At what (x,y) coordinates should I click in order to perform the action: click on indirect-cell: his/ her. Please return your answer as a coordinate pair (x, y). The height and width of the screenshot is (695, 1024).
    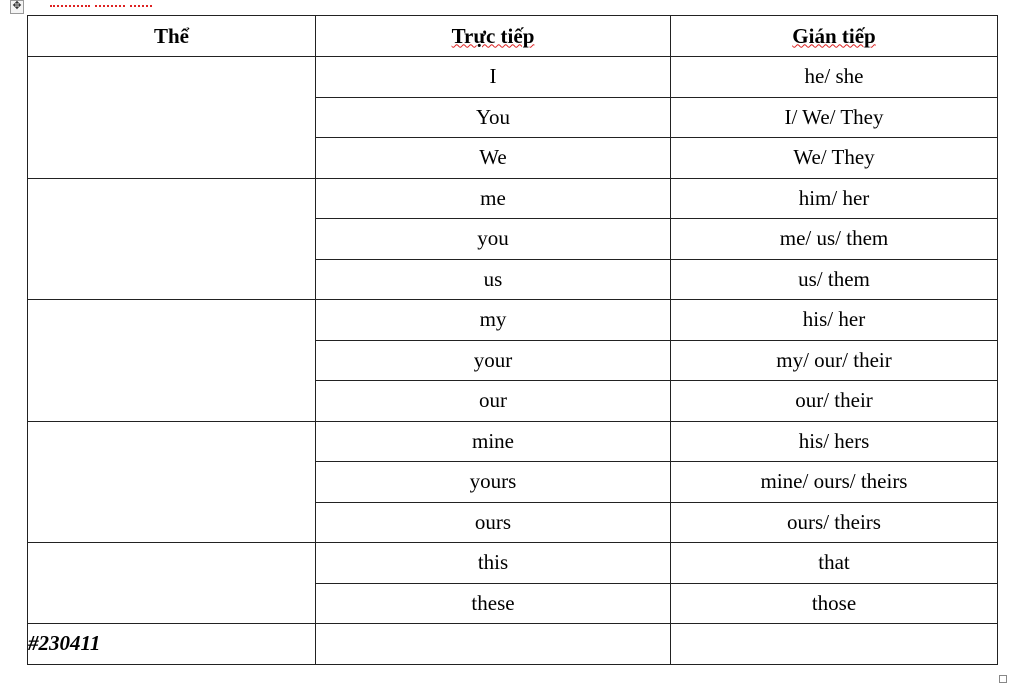
    Looking at the image, I should click on (834, 320).